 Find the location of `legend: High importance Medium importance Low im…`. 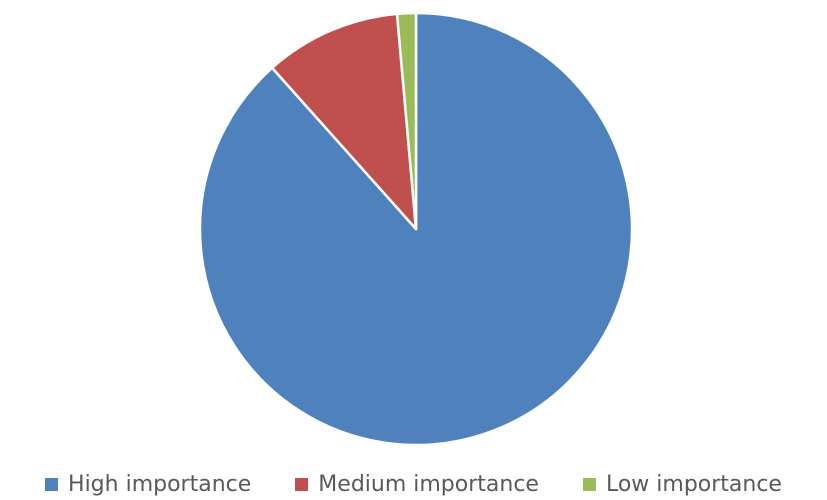

legend: High importance Medium importance Low im… is located at coordinates (413, 484).